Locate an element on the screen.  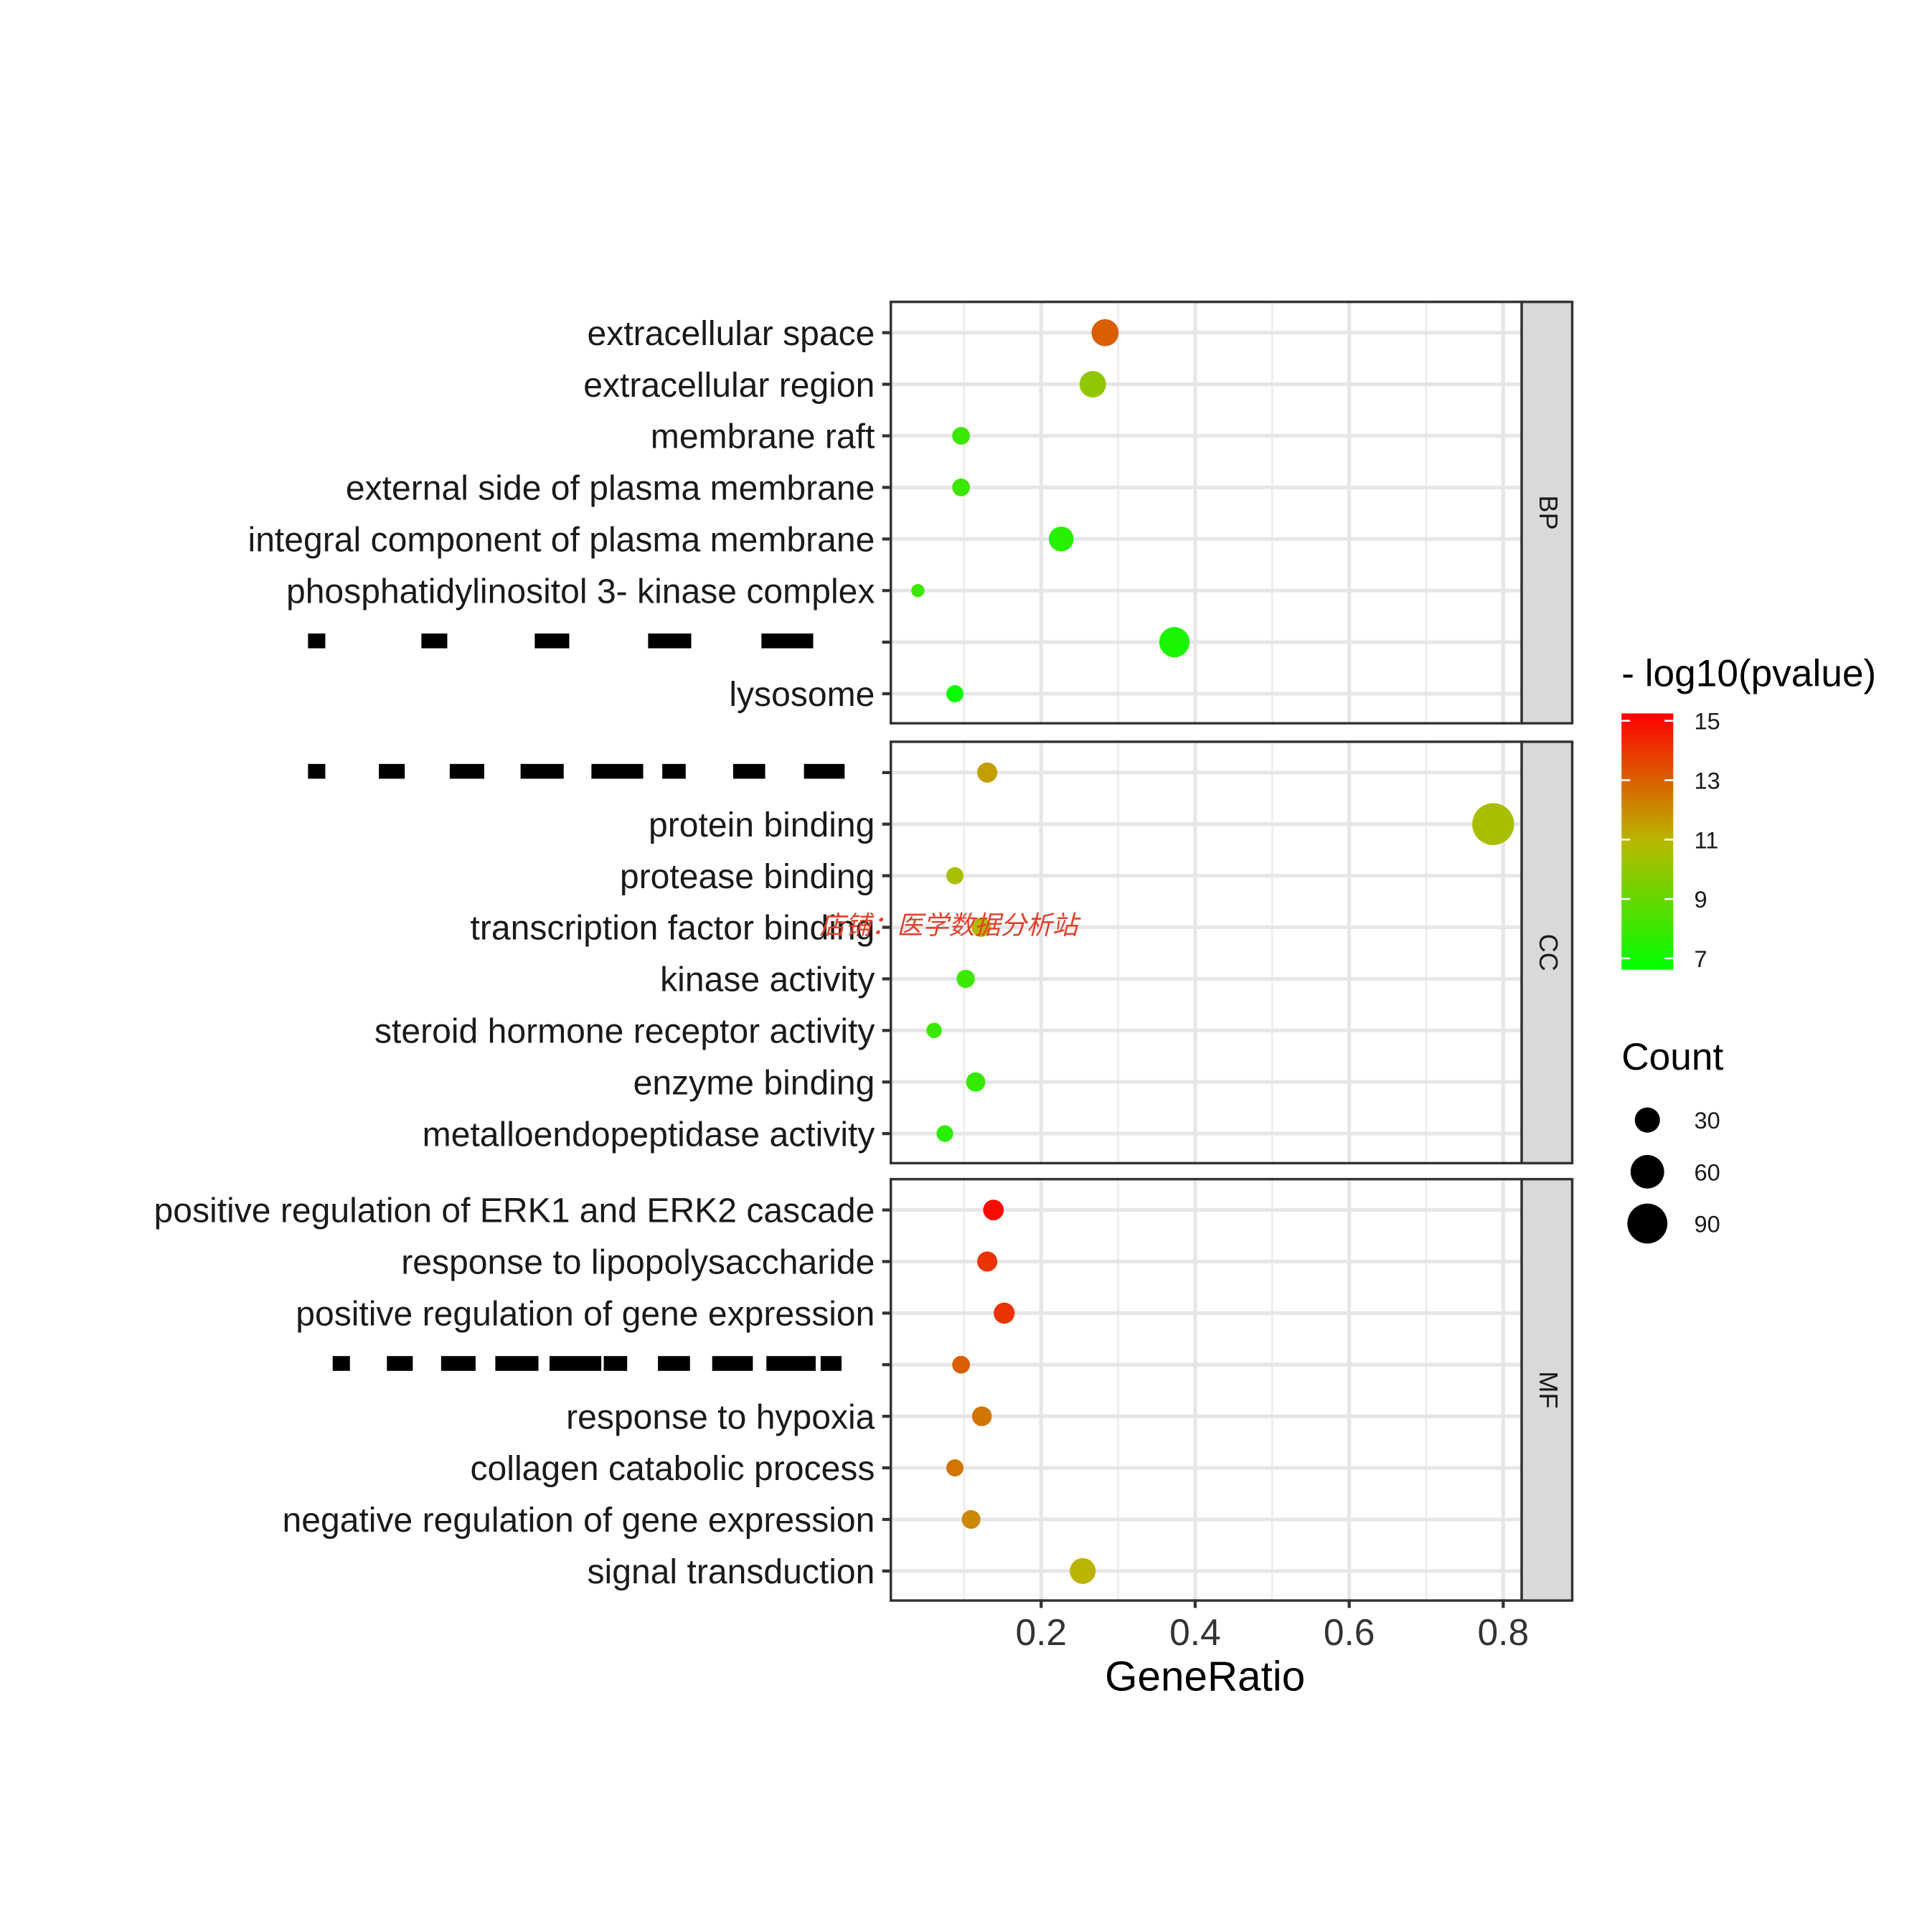
x-axis-title: GeneRatio is located at coordinates (1205, 1676).